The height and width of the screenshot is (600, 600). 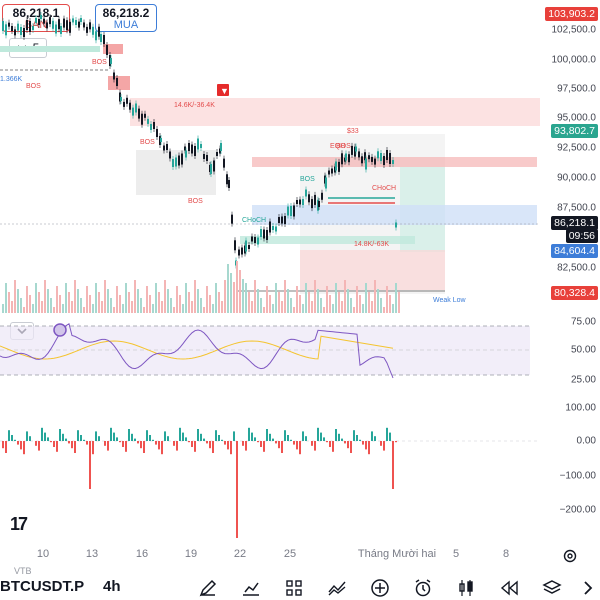 What do you see at coordinates (327, 240) in the screenshot?
I see `fvg-zone` at bounding box center [327, 240].